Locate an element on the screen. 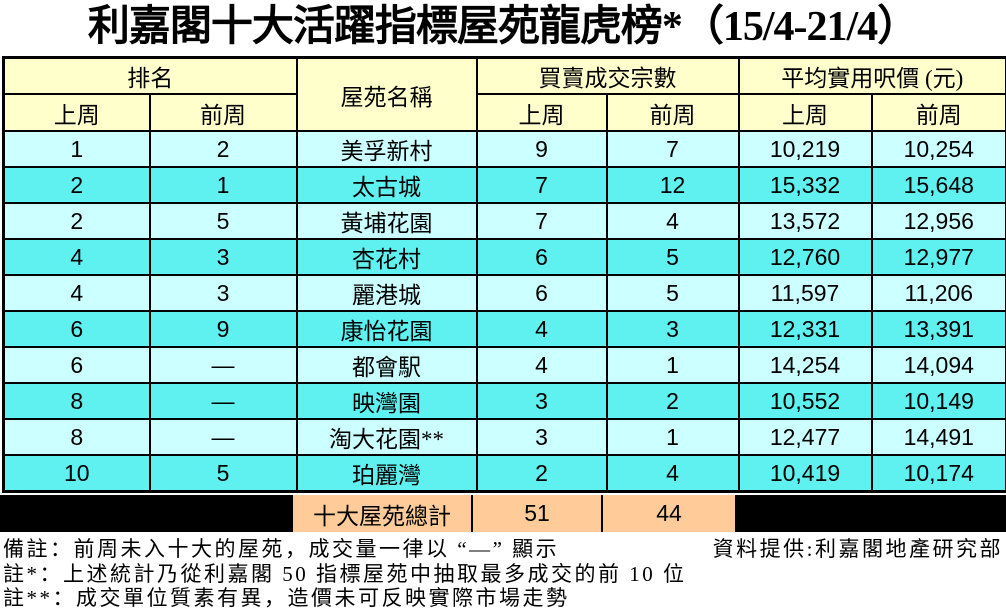 The image size is (1006, 609). volume-last-cell: 9 is located at coordinates (541, 149).